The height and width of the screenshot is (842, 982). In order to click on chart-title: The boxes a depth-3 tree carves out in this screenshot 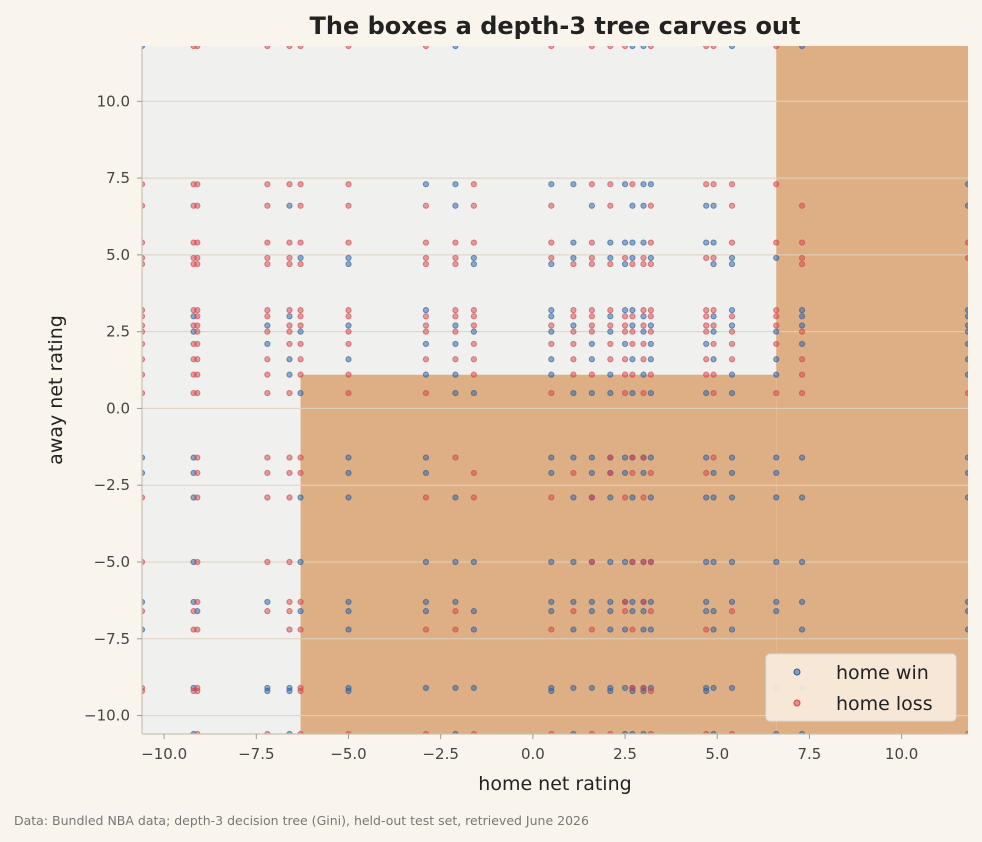, I will do `click(554, 26)`.